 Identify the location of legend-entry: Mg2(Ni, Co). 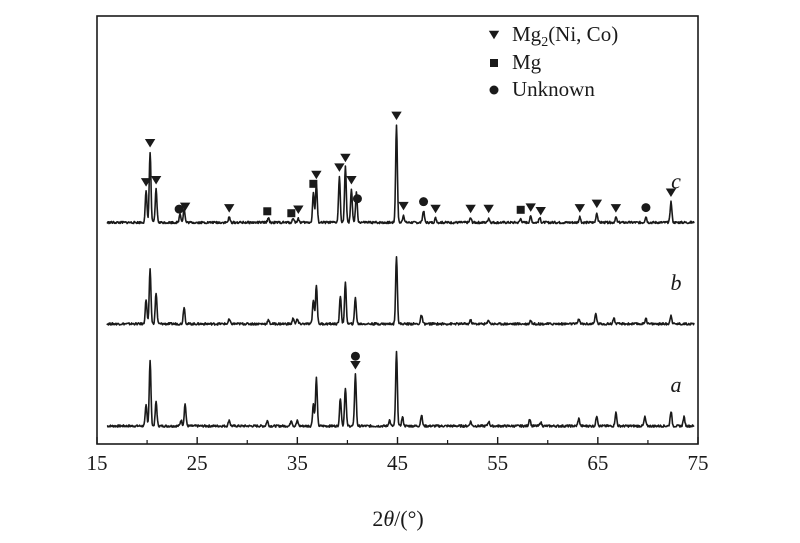
(565, 36).